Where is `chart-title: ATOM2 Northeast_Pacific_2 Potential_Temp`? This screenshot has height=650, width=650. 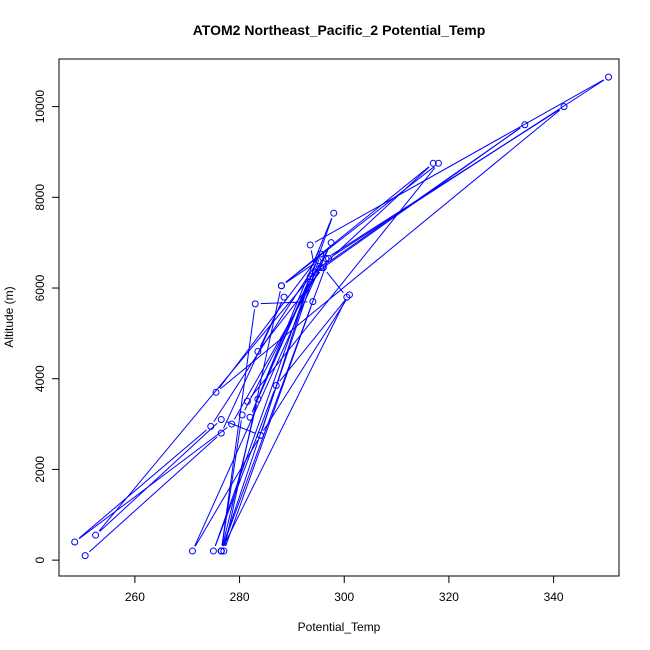 chart-title: ATOM2 Northeast_Pacific_2 Potential_Temp is located at coordinates (339, 30).